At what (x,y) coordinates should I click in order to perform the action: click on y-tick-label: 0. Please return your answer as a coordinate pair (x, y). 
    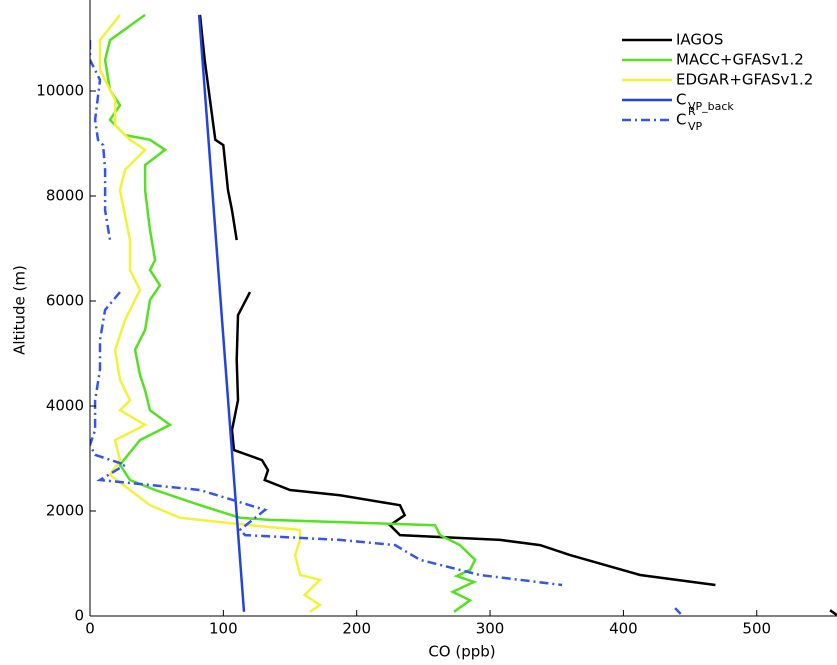
    Looking at the image, I should click on (79, 616).